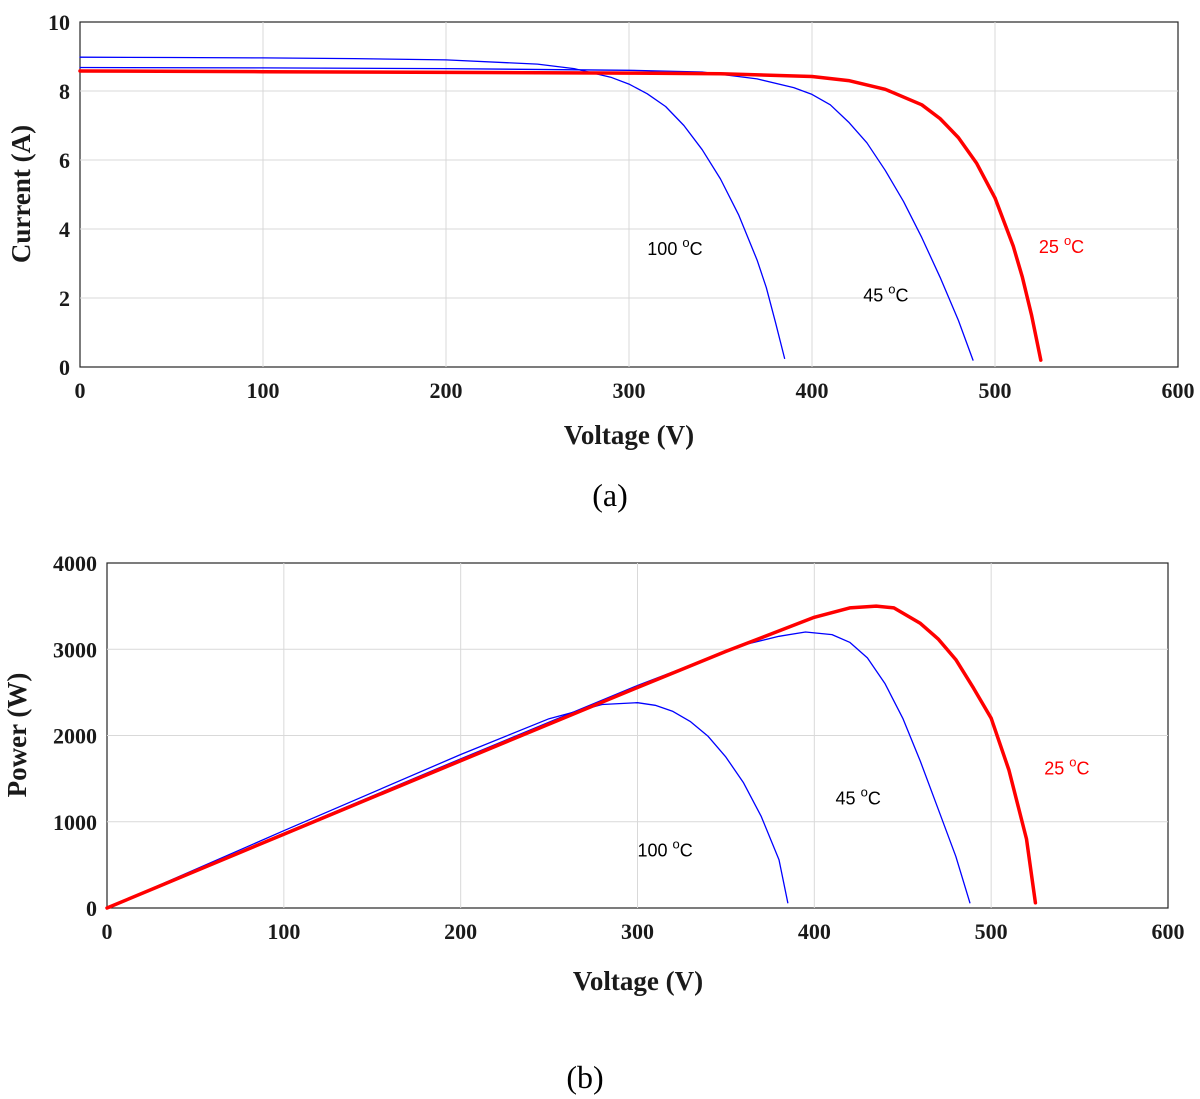 The width and height of the screenshot is (1200, 1099). I want to click on y-axis-label: Power (W), so click(17, 735).